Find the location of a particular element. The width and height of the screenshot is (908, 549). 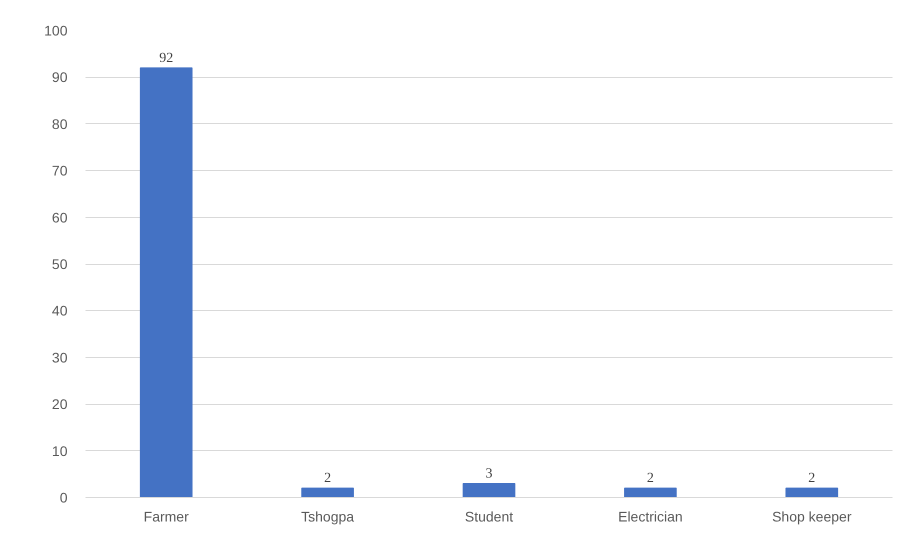

y-tick-label: 0 is located at coordinates (64, 498).